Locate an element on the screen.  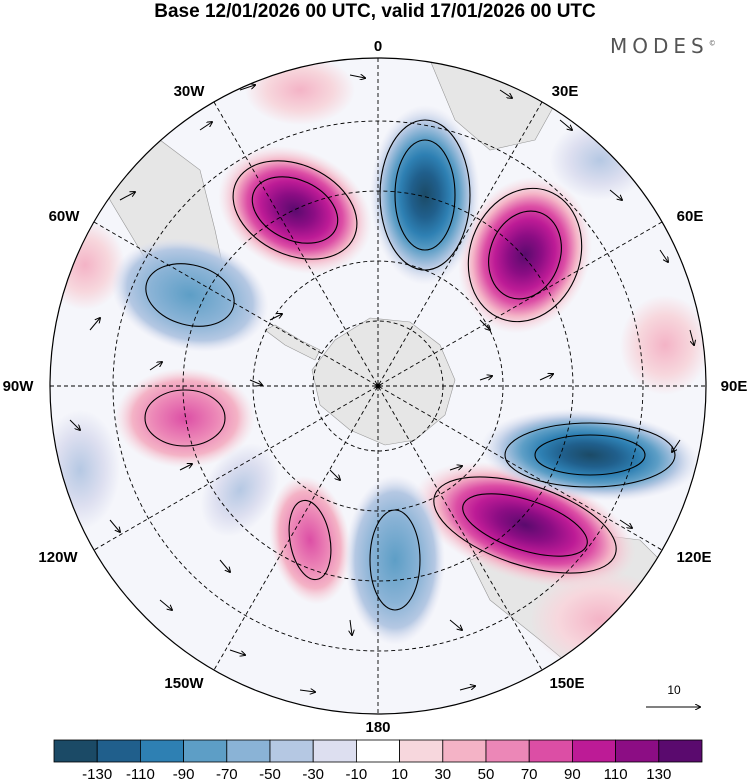
brand-mark: © is located at coordinates (712, 43).